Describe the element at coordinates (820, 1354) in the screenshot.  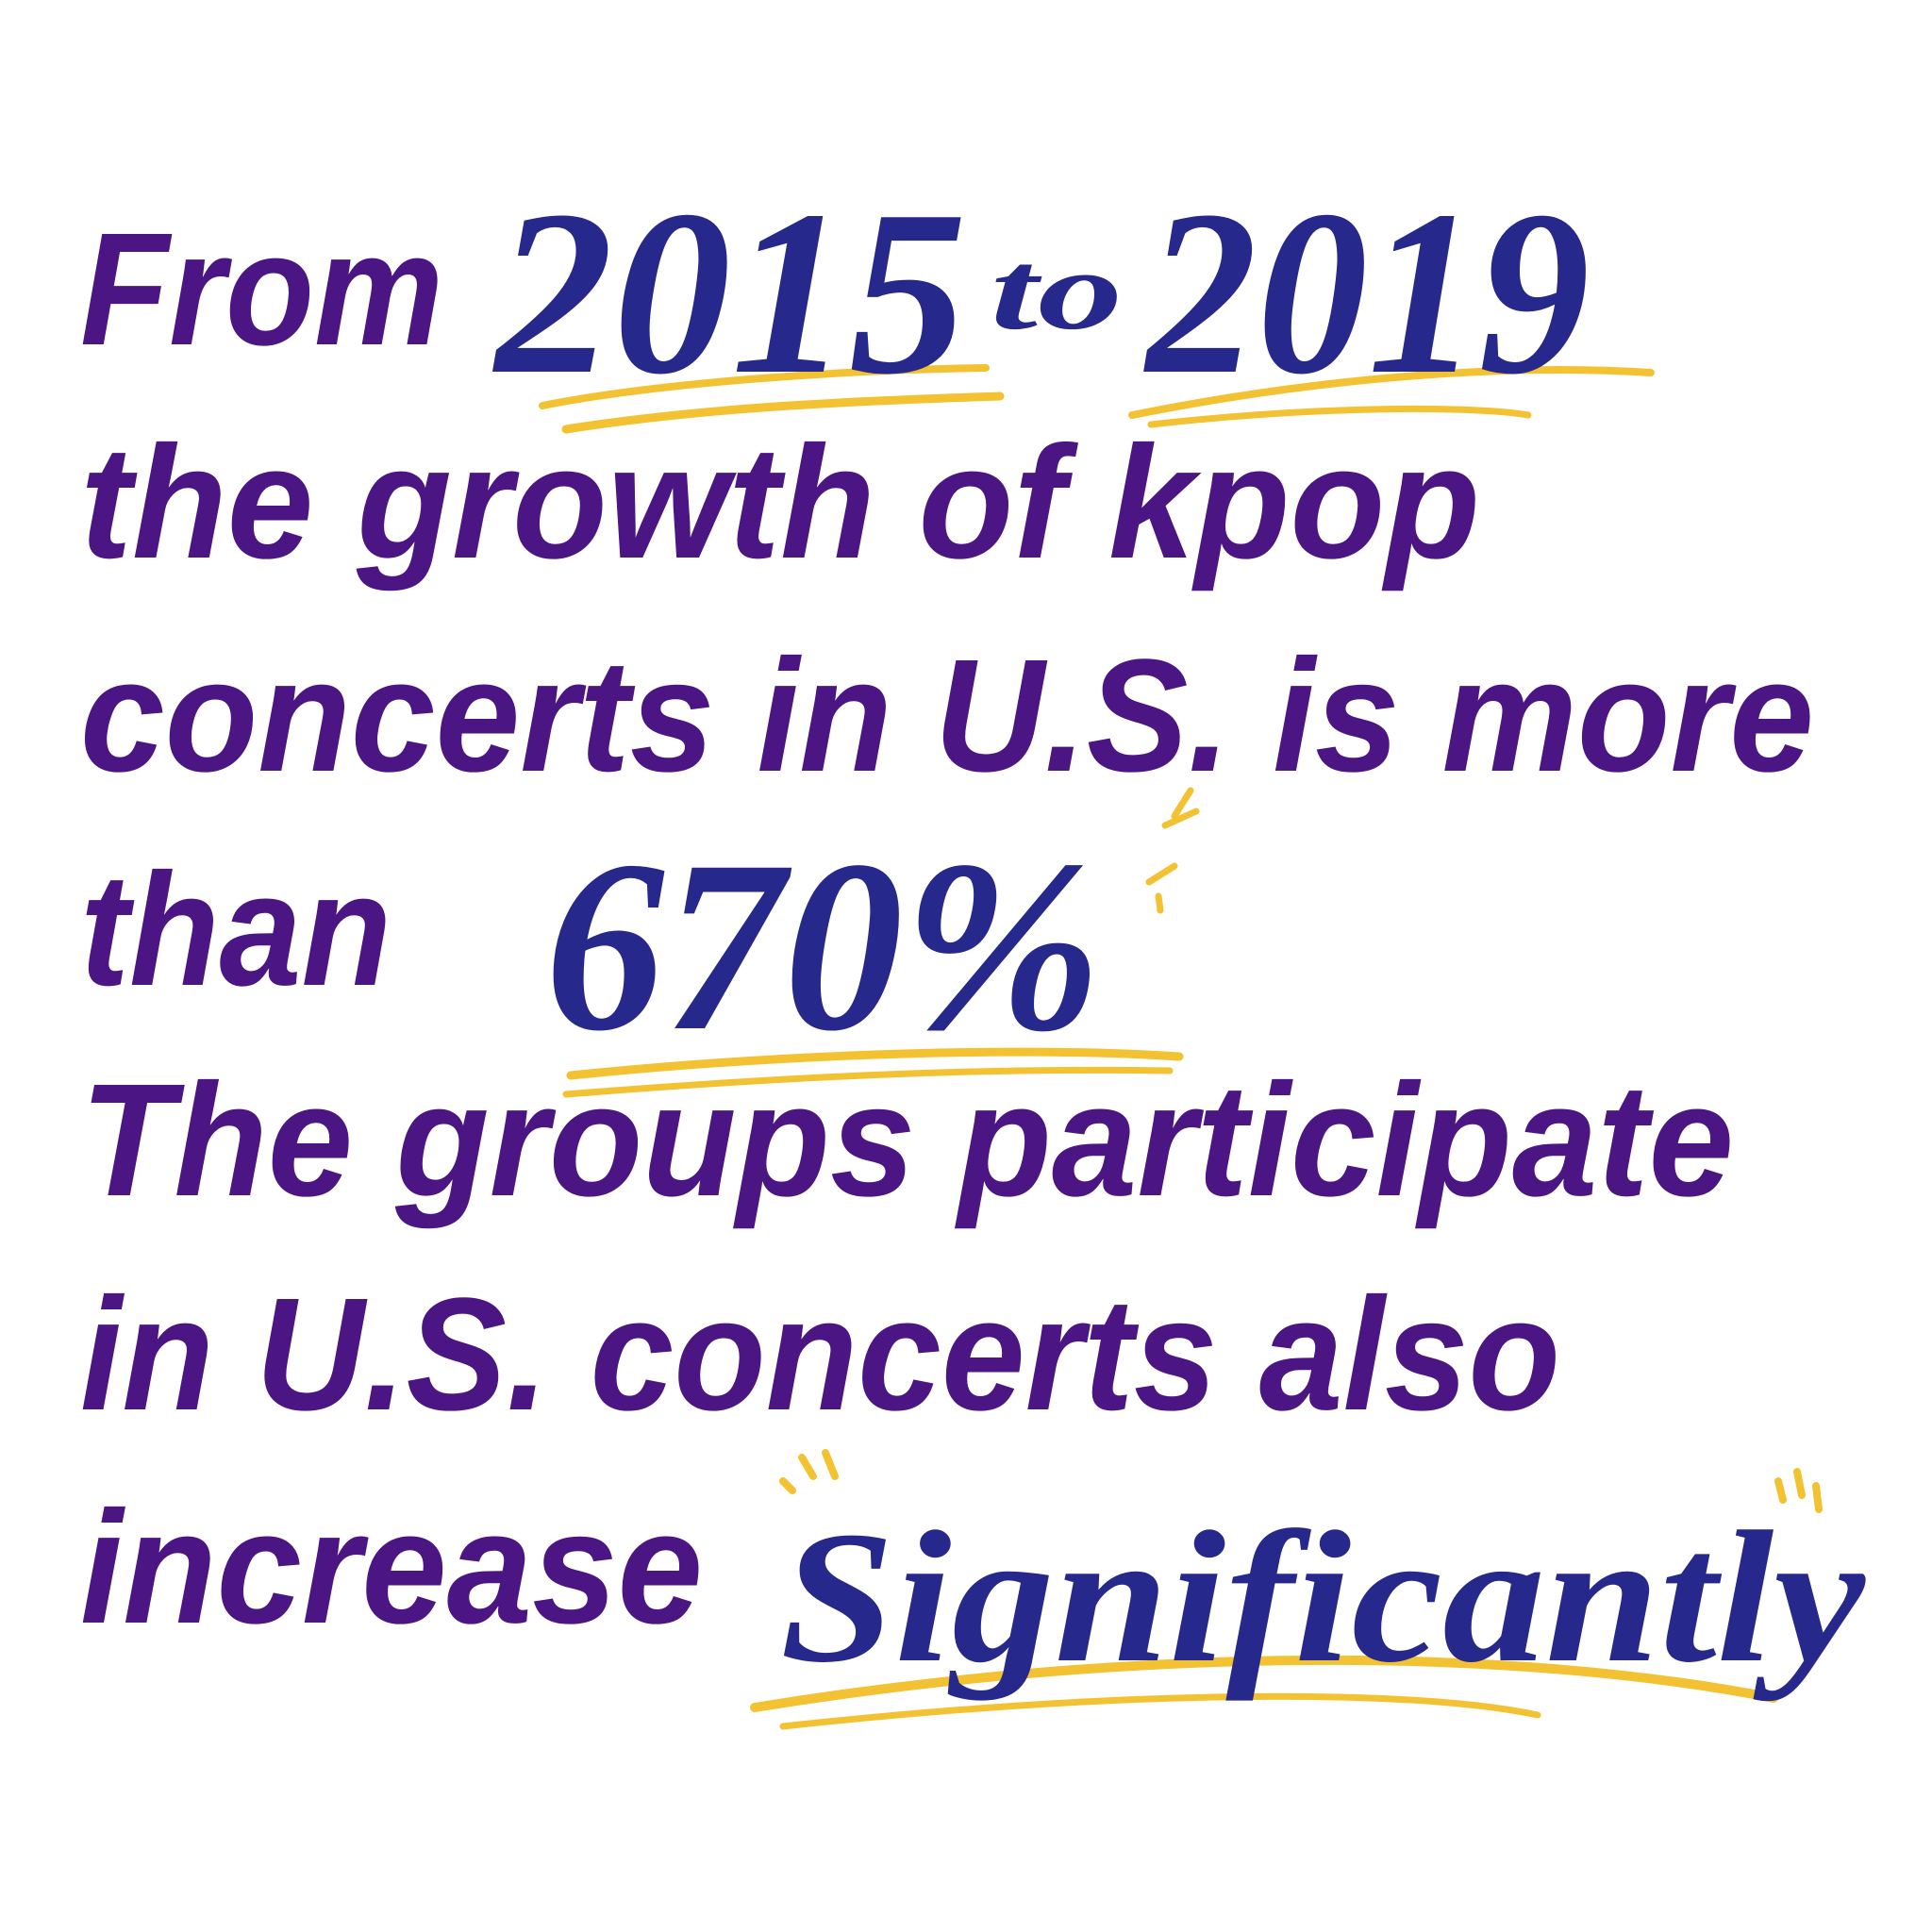
I see `text-bold: in U.S. concerts also` at that location.